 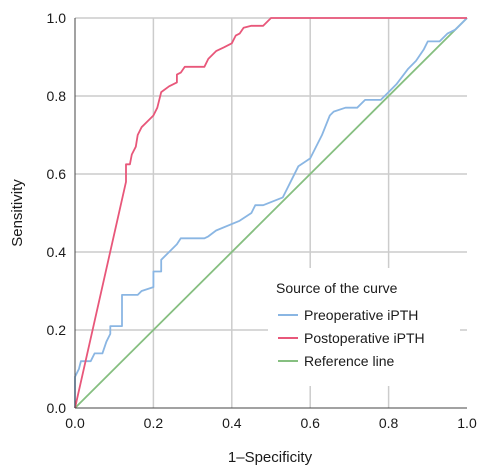 I want to click on y-tick-label: 0.0, so click(x=57, y=408).